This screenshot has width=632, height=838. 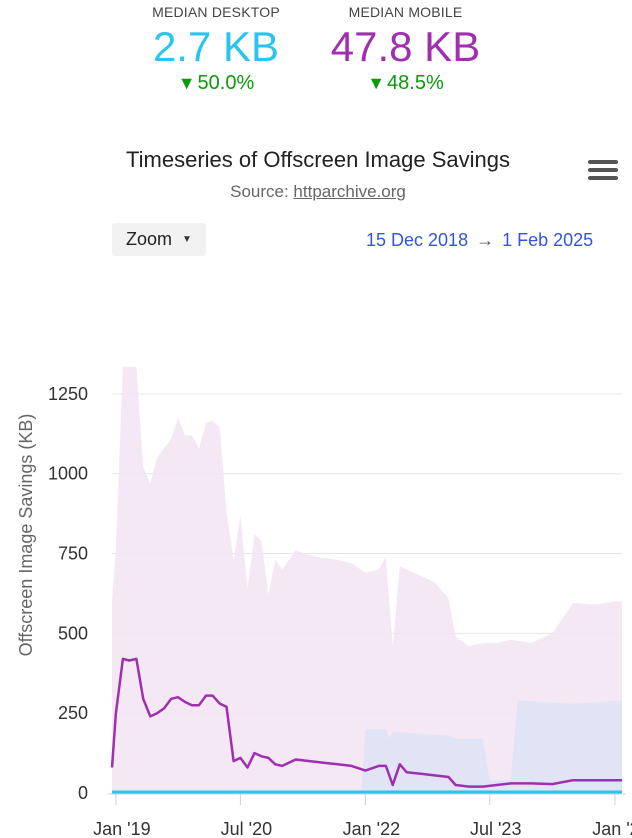 I want to click on date-range: 15 Dec 2018 → 1 Feb 2025, so click(x=479, y=240).